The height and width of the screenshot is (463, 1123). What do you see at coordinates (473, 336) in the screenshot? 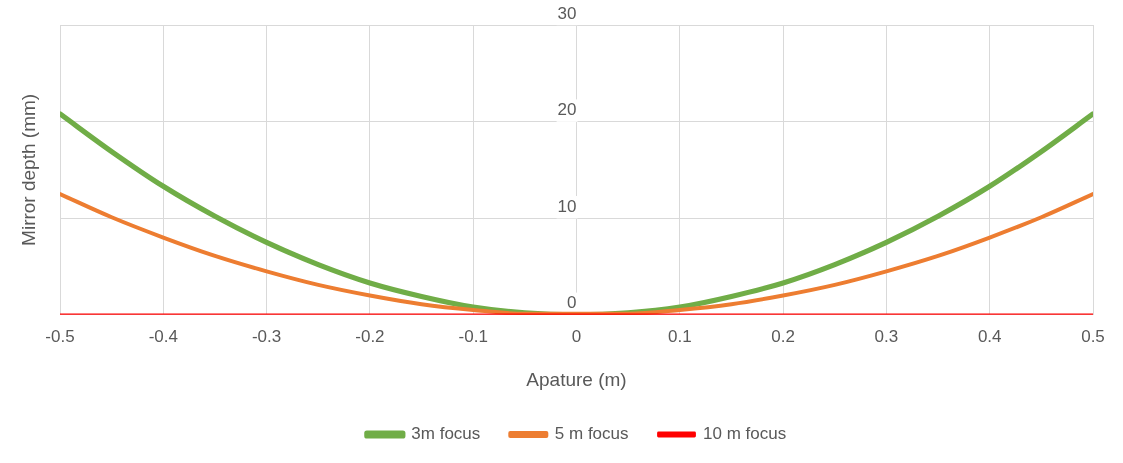
I see `x-tick-label: -0.1` at bounding box center [473, 336].